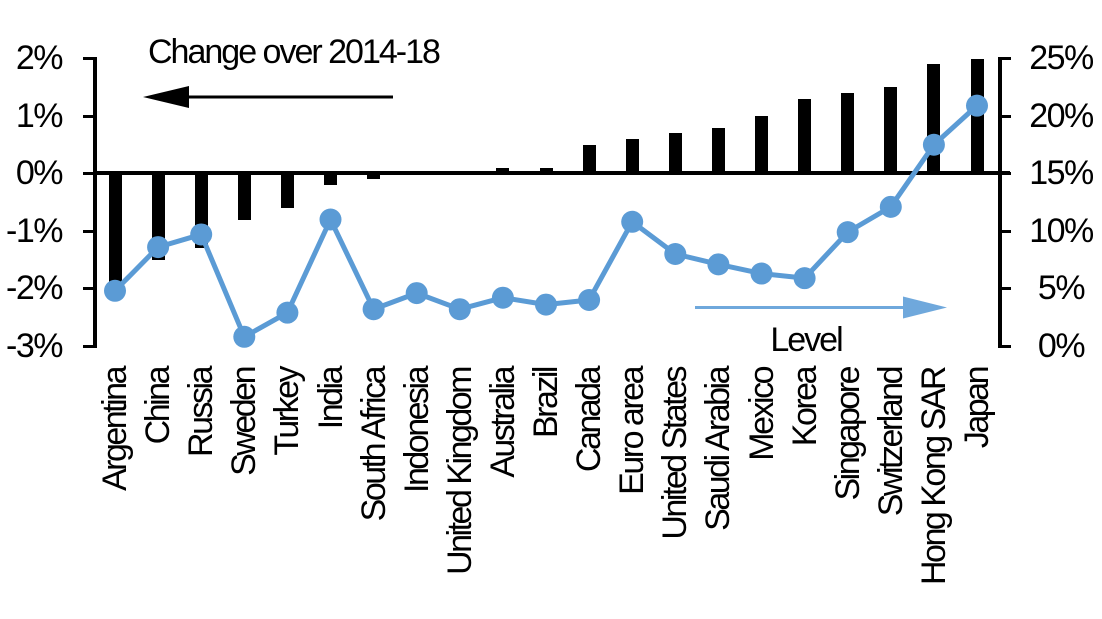 The image size is (1102, 619). I want to click on marker-korea, so click(804, 278).